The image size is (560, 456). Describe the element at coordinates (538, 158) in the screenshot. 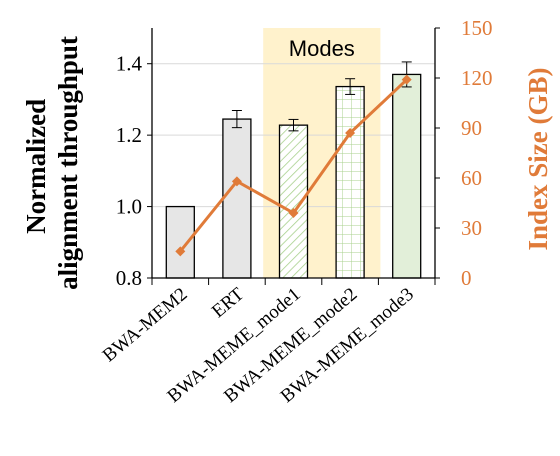

I see `y-axis-label-right: Index Size (GB)` at that location.